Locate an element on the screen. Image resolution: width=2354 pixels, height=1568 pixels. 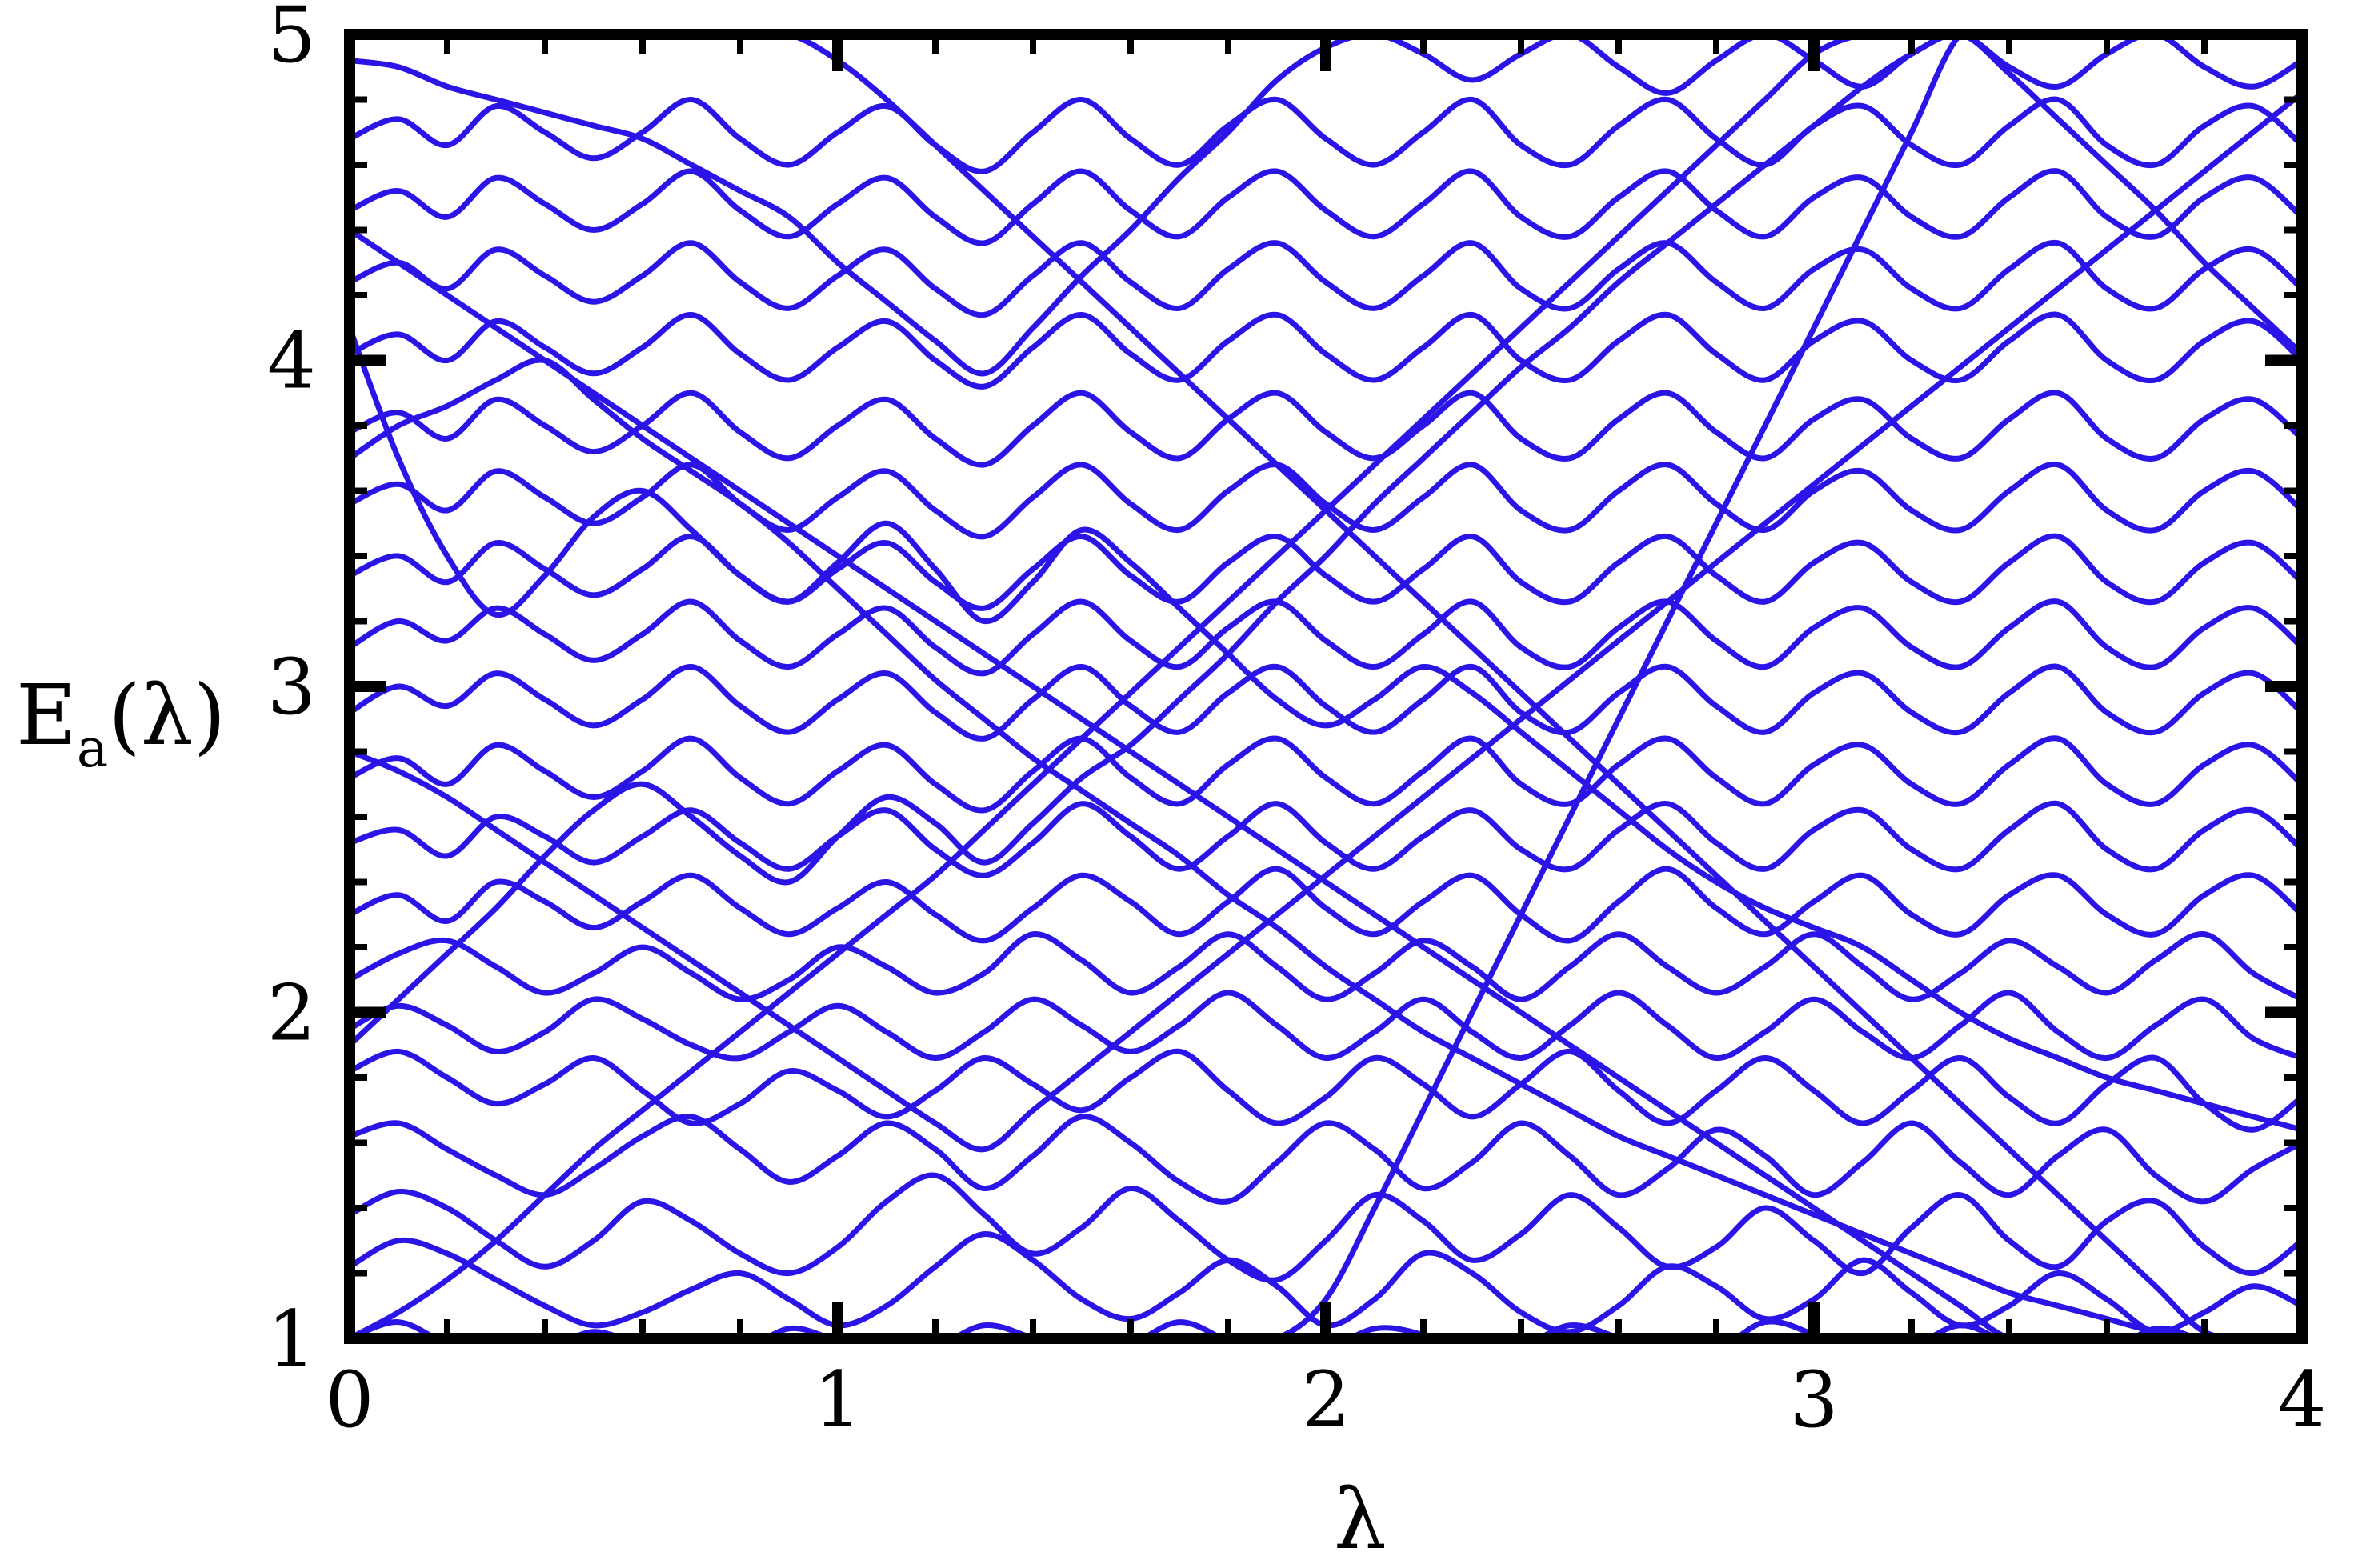
x-tick-label: 4 is located at coordinates (2301, 1400).